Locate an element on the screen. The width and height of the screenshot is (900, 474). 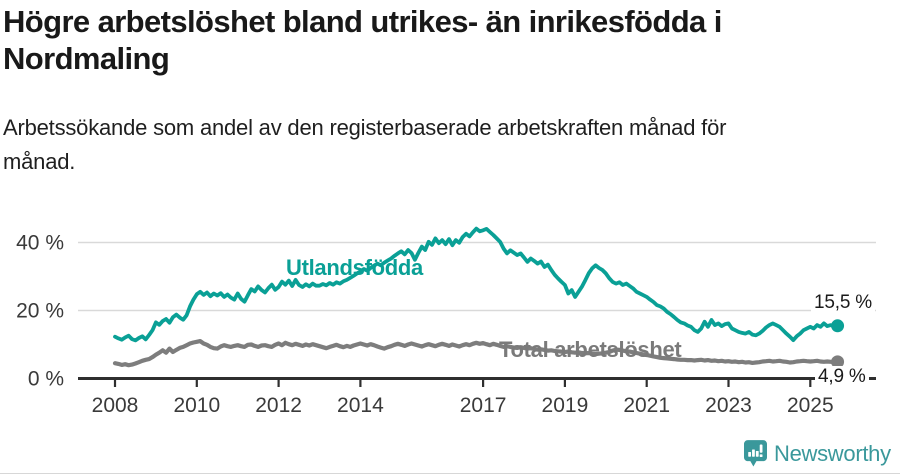
x-axis-tick-label: 2008 is located at coordinates (115, 405).